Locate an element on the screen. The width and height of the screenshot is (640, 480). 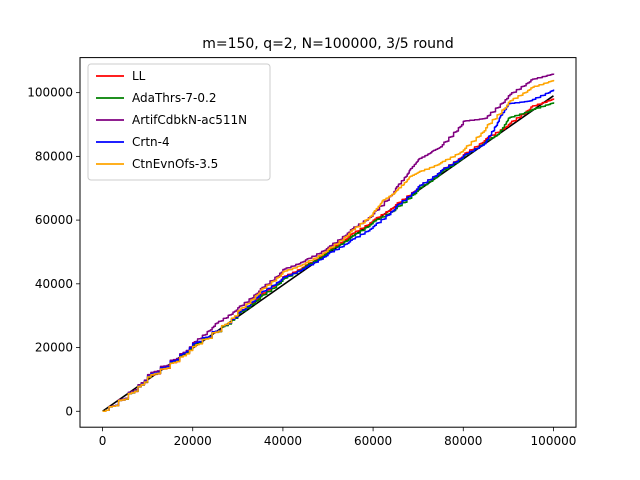
x-tick-label: 60000 is located at coordinates (373, 441).